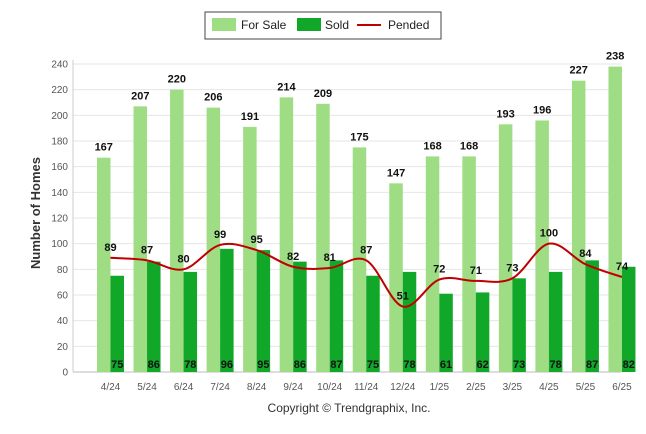 The width and height of the screenshot is (646, 434). I want to click on data-label-for-sale: 167, so click(104, 148).